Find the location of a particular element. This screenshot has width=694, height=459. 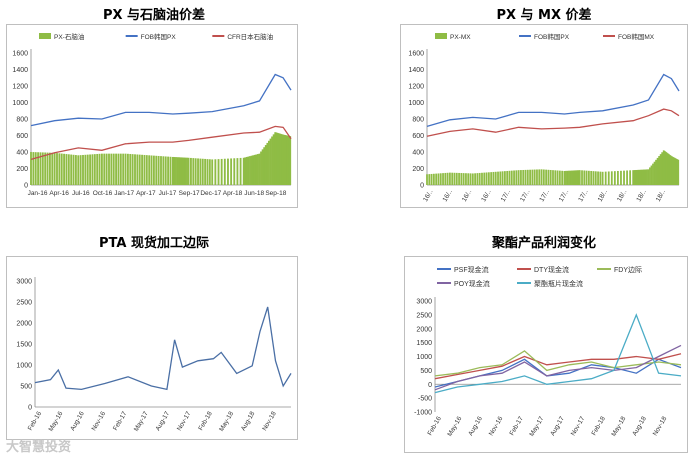

x-tick-label: Sep-18 is located at coordinates (275, 193).